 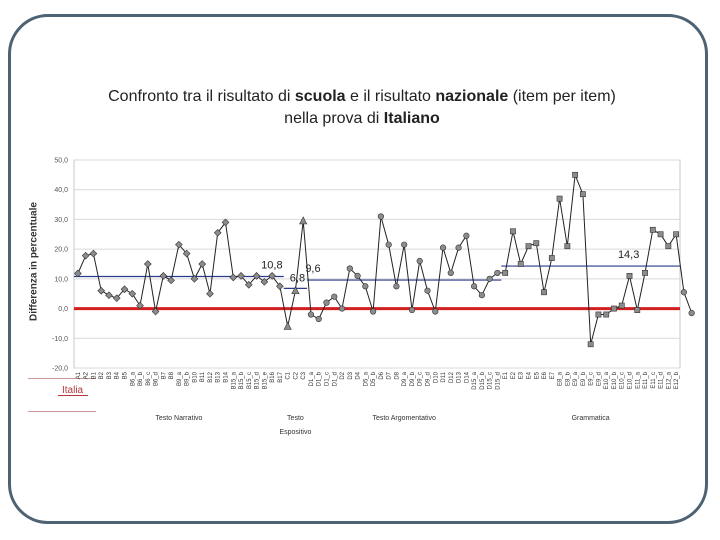 I want to click on x-tick-label: E11_d, so click(x=662, y=380).